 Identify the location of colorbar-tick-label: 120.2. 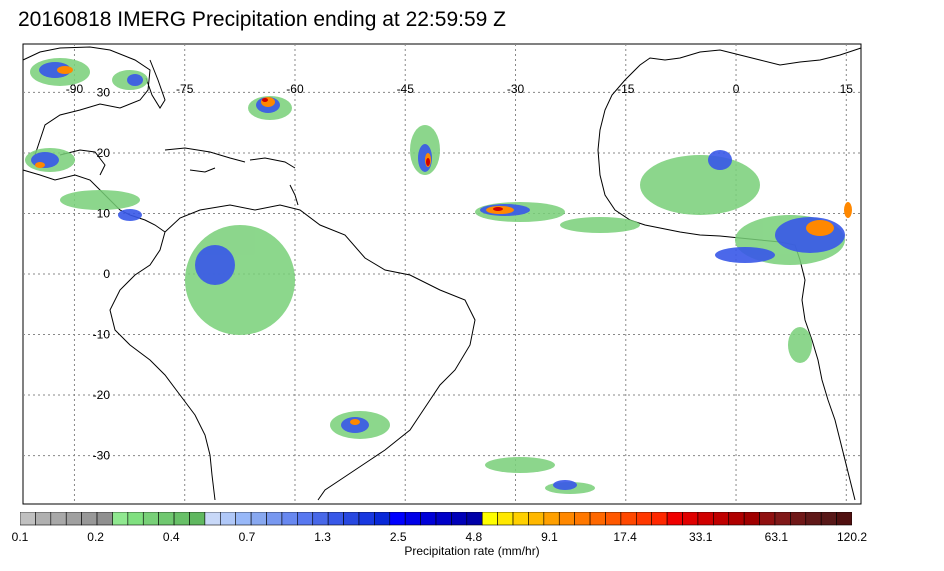
(852, 537).